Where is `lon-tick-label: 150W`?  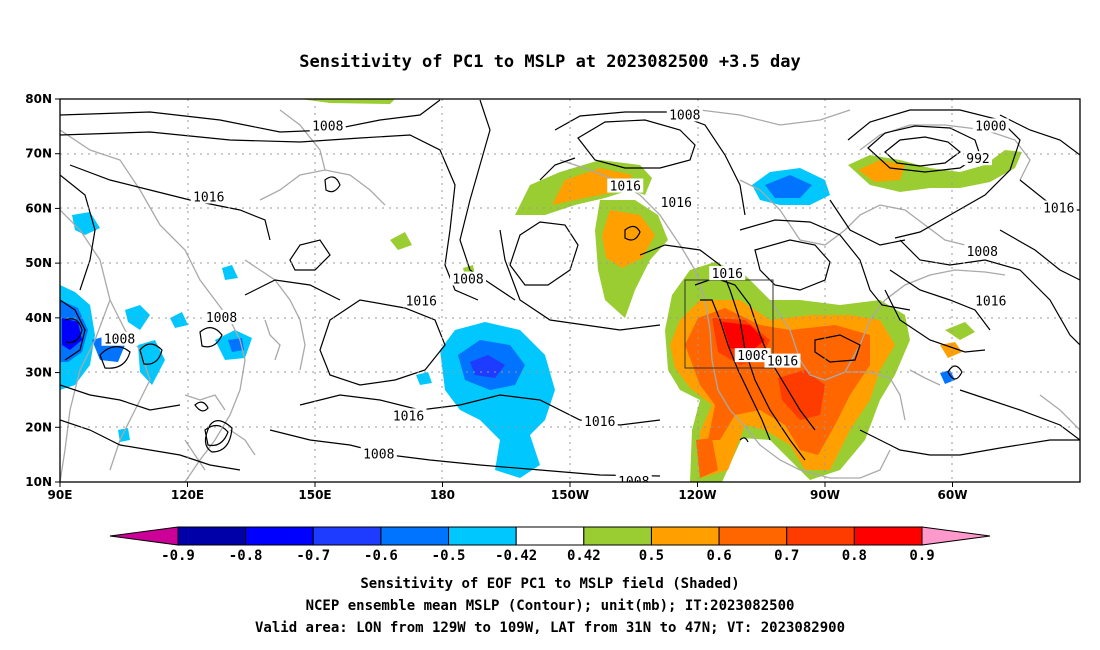
lon-tick-label: 150W is located at coordinates (570, 495).